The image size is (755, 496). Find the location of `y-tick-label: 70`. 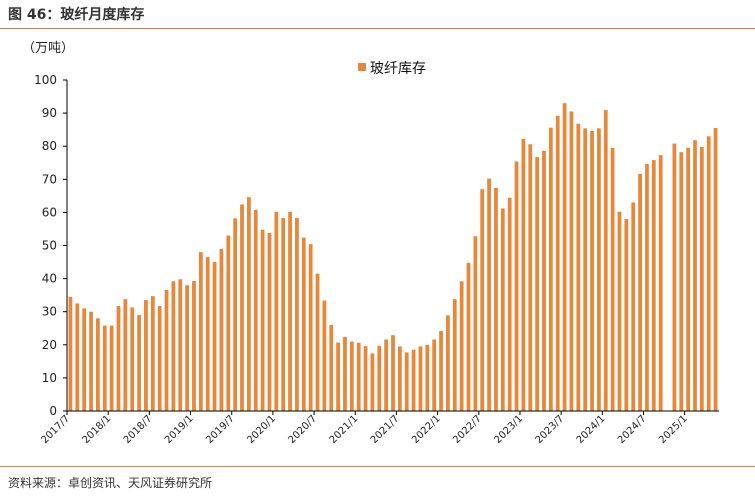

y-tick-label: 70 is located at coordinates (49, 179).